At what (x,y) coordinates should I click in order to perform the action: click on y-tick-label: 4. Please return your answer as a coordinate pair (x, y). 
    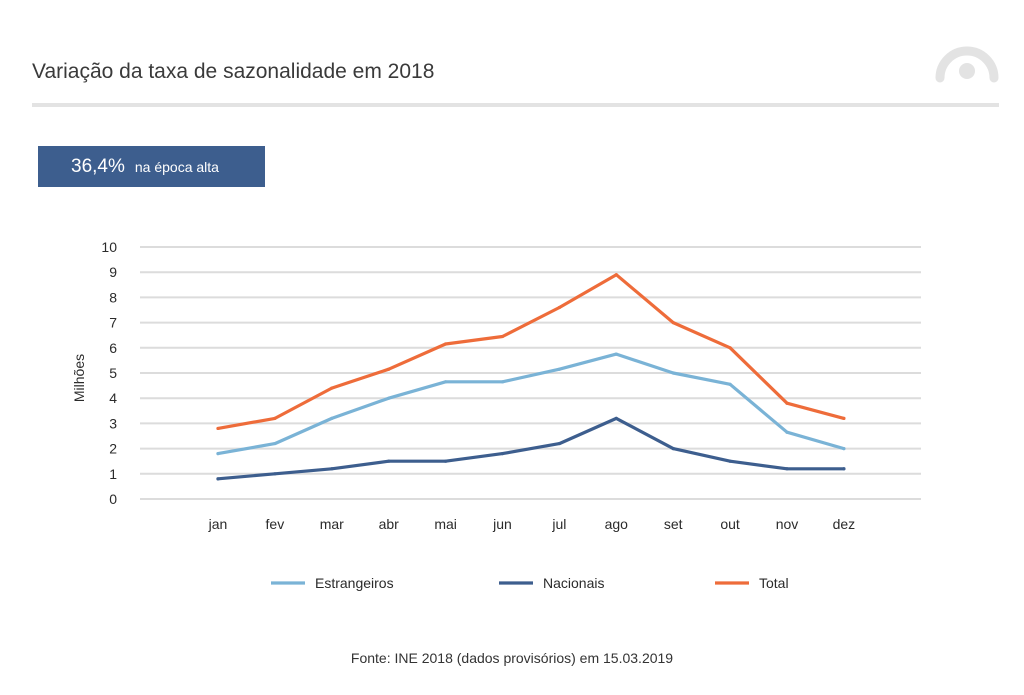
    Looking at the image, I should click on (113, 398).